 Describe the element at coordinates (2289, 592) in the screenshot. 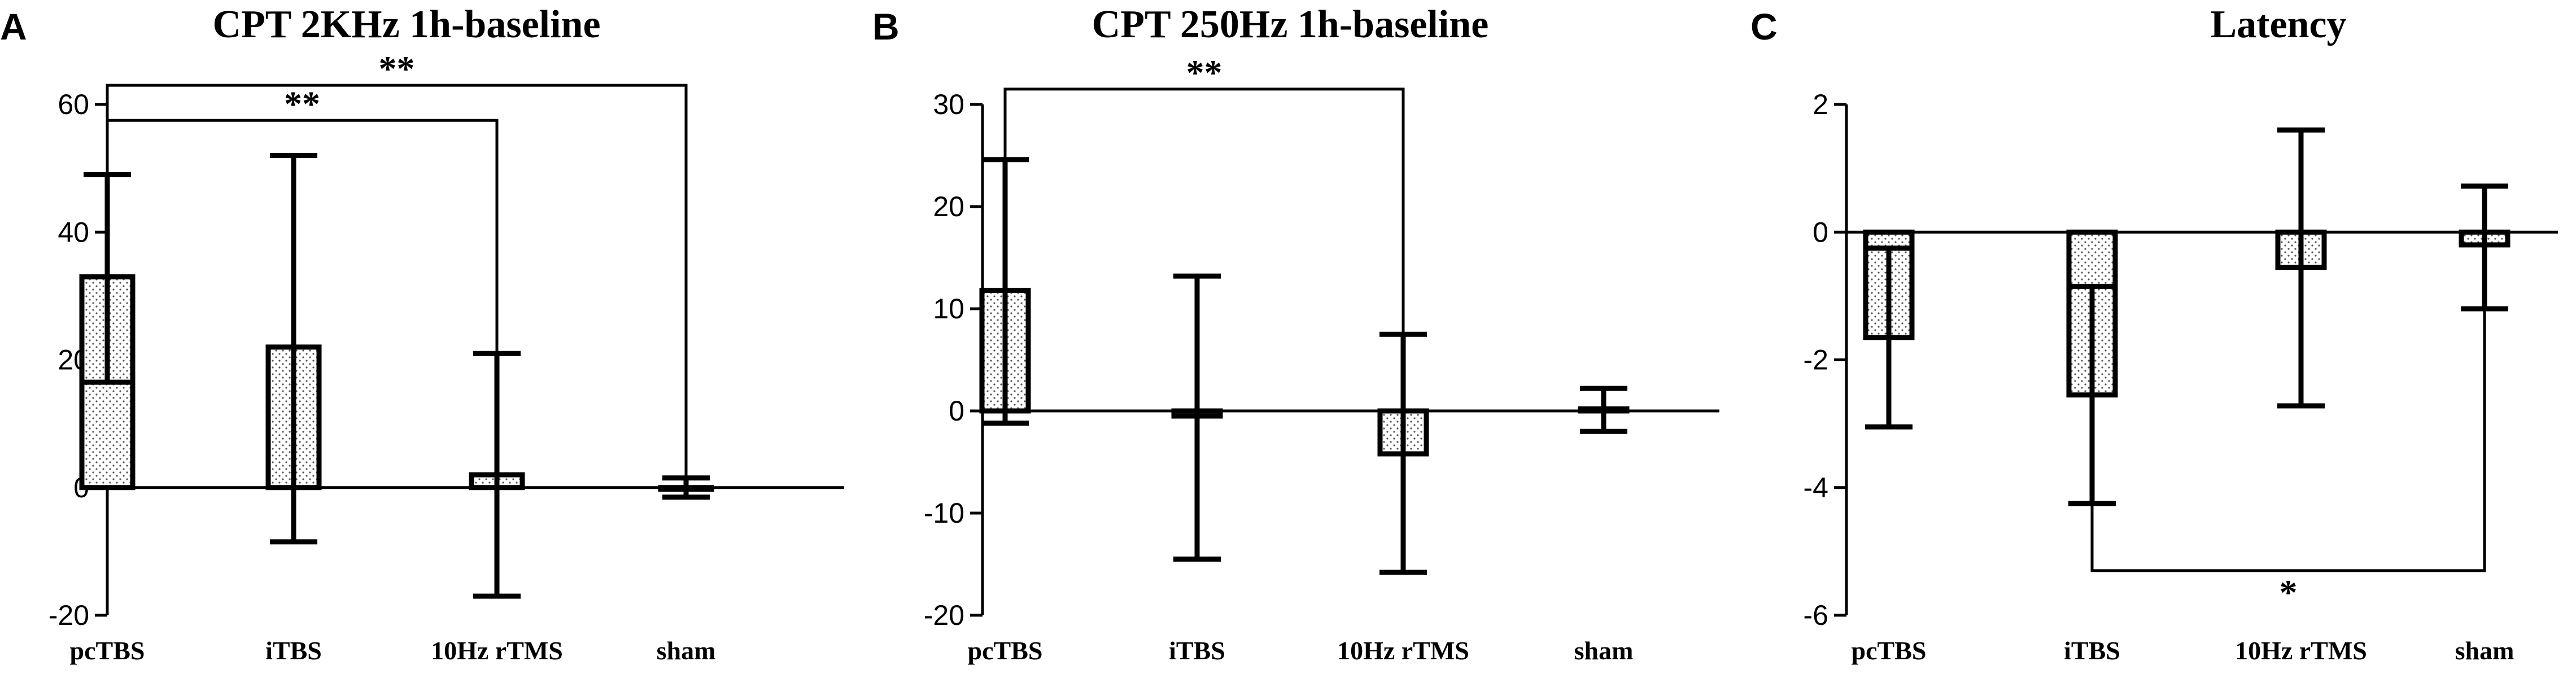

I see `significance-label: *` at that location.